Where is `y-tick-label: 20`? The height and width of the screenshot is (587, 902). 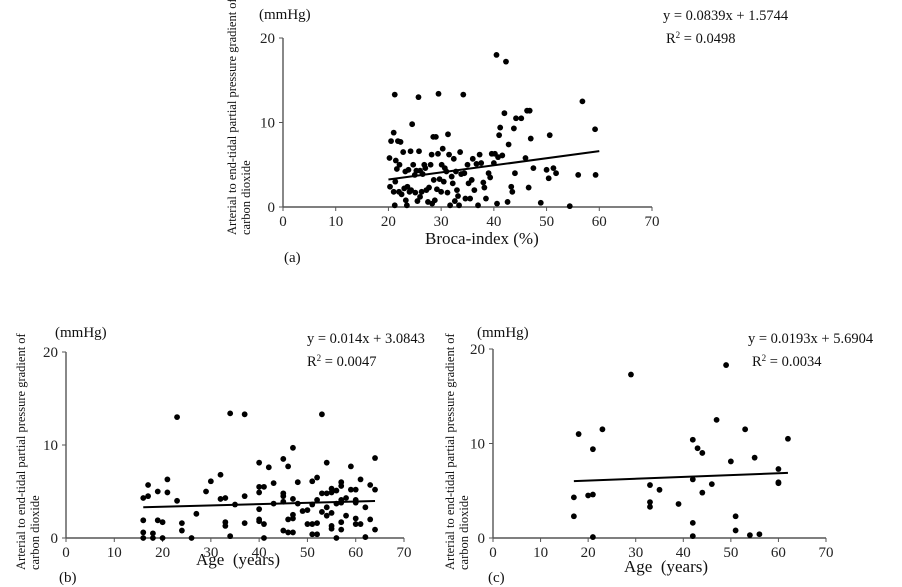 y-tick-label: 20 is located at coordinates (477, 350).